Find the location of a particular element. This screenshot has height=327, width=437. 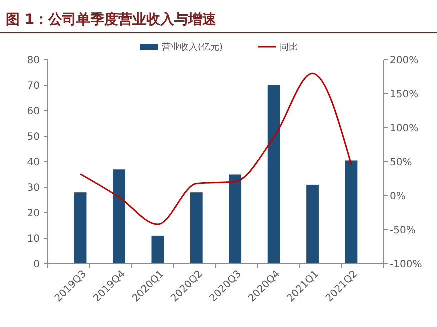

y2-tick-label: 50% is located at coordinates (401, 163).